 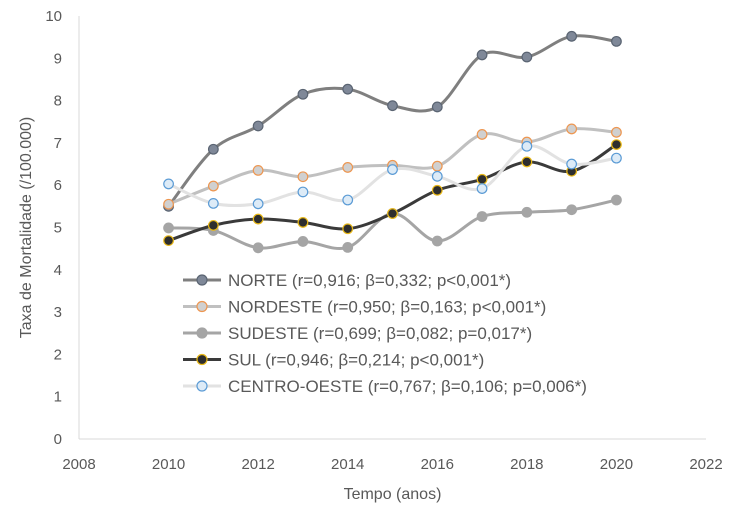 What do you see at coordinates (392, 464) in the screenshot?
I see `x-tick-labels: 2008 2010 2012 2014 2016 2018 2020 2022` at bounding box center [392, 464].